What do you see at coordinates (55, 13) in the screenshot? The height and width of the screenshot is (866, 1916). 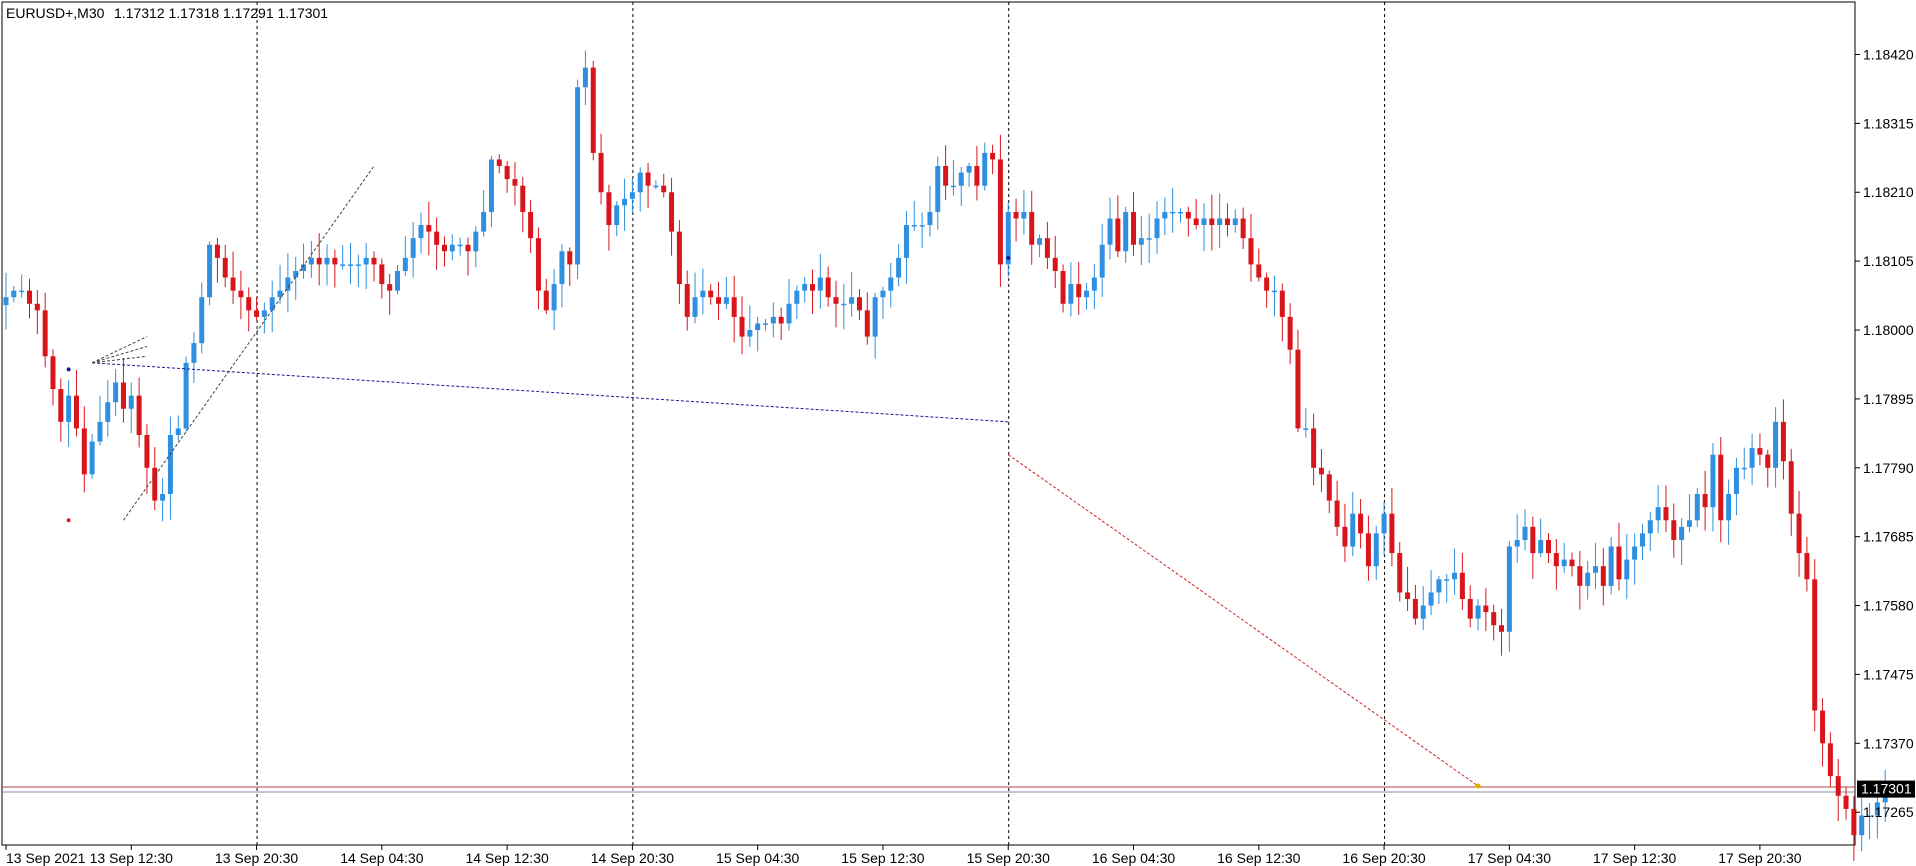 I see `symbol-label: EURUSD+,M30` at bounding box center [55, 13].